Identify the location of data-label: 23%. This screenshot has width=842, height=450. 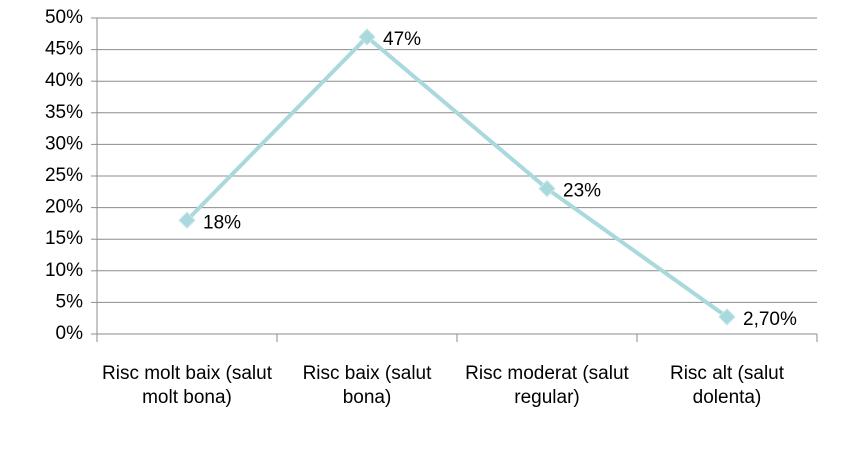
(582, 191).